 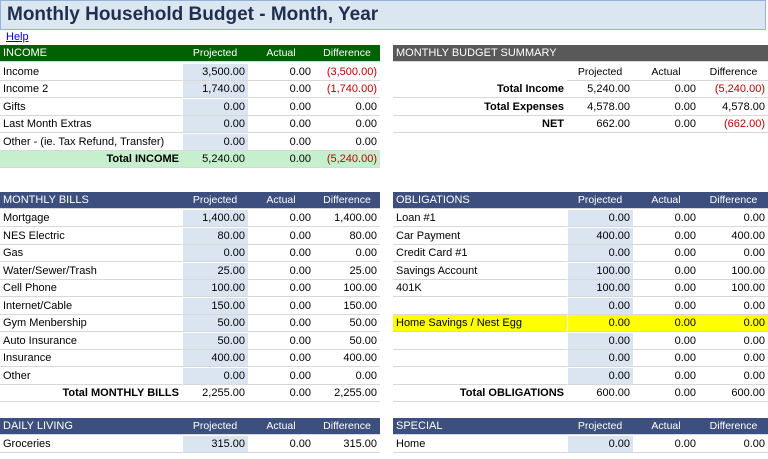 I want to click on row-label: Other - (ie. Tax Refund, Transfer), so click(x=91, y=142).